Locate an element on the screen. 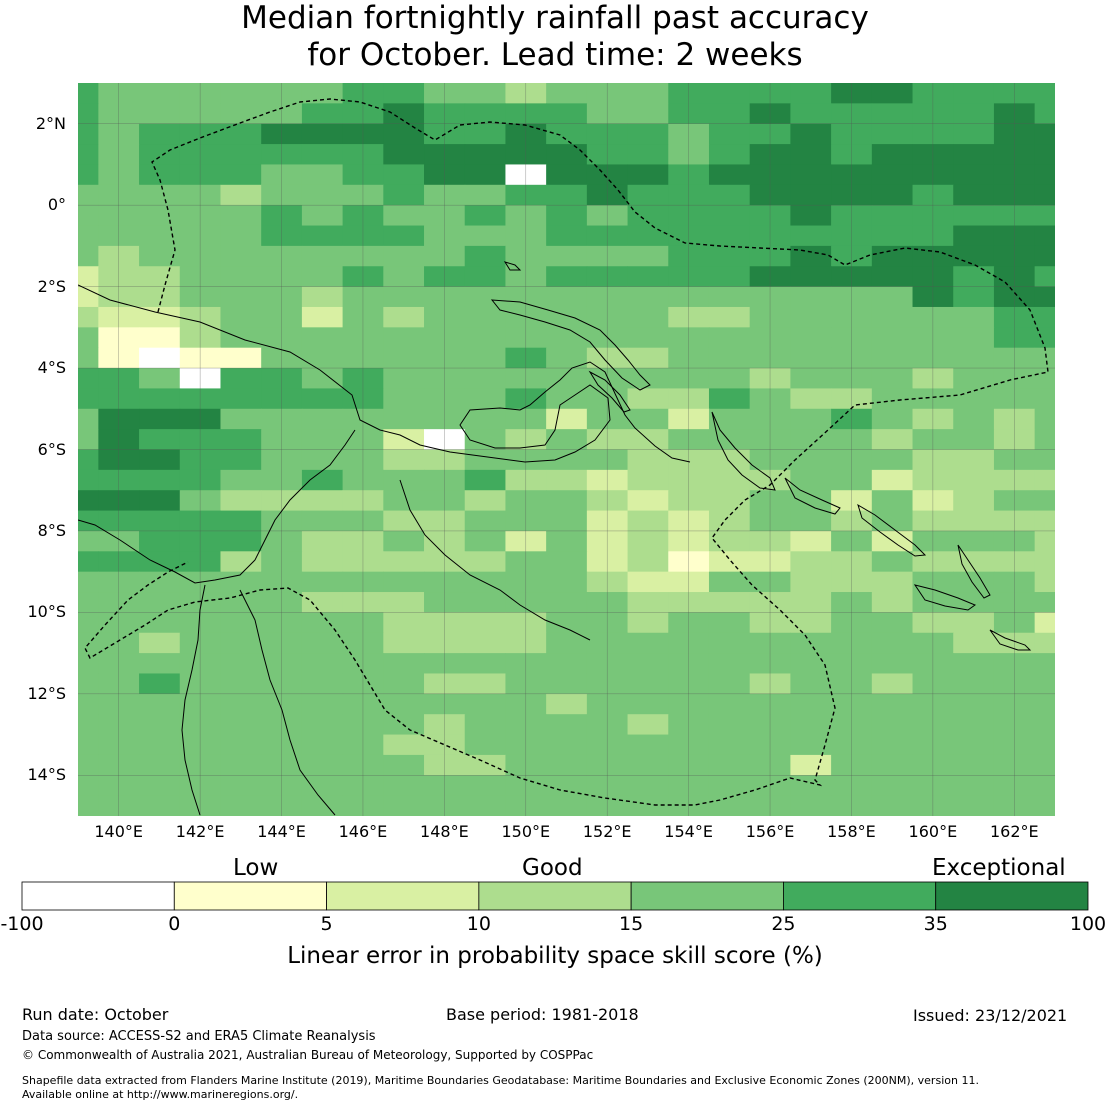  colorbar-bin is located at coordinates (555, 896).